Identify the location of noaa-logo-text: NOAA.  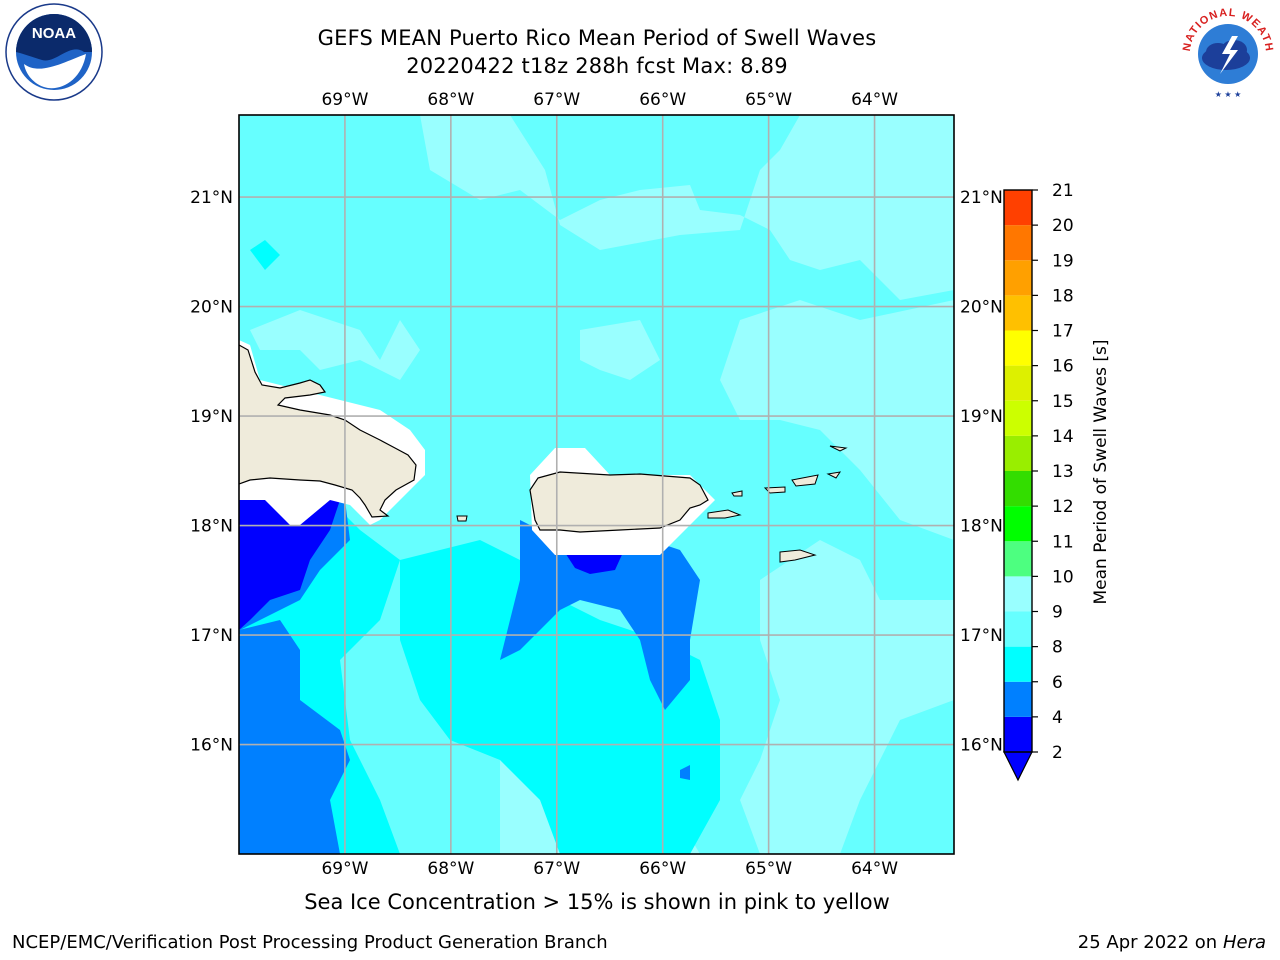
(54, 33).